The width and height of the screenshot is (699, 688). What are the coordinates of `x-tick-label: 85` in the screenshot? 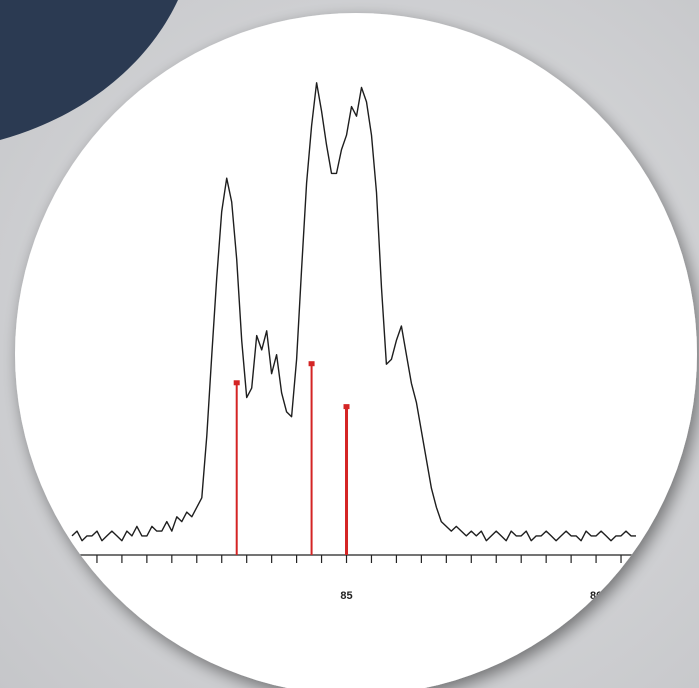 It's located at (346, 596).